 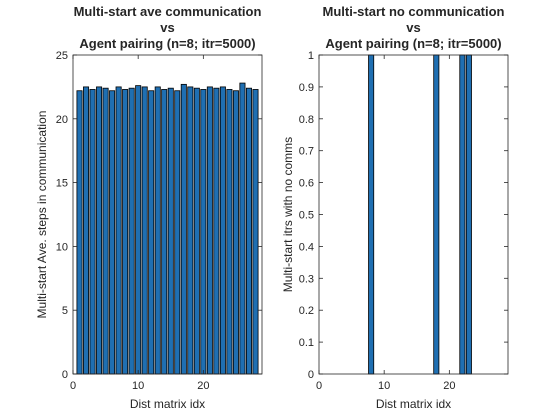 I want to click on y-axis-label: Multi-start Ave. steps in communication, so click(x=42, y=215).